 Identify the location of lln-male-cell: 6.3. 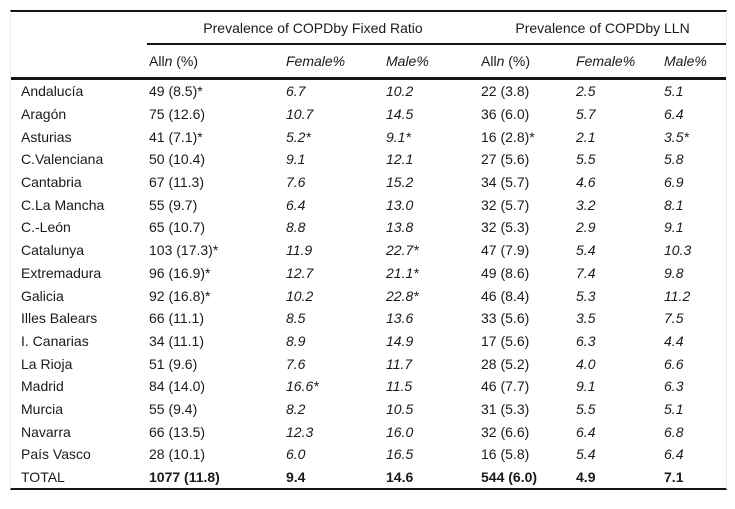
(674, 386).